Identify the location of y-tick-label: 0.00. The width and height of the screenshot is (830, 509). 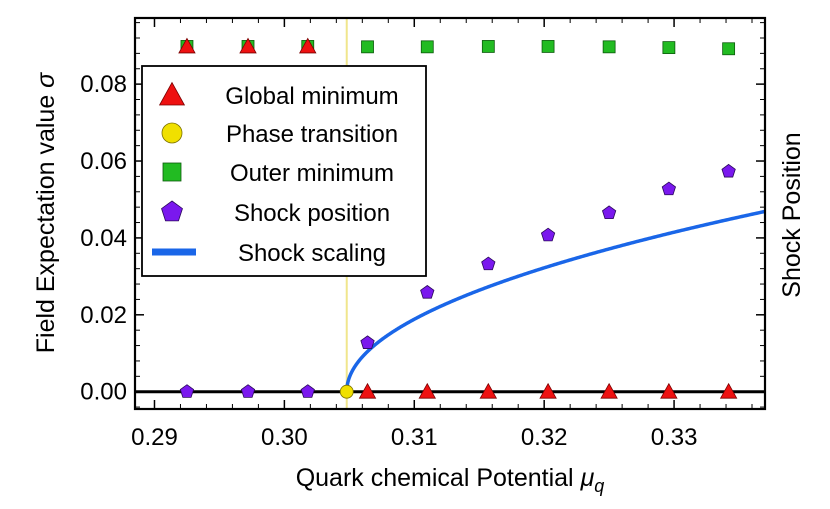
(103, 392).